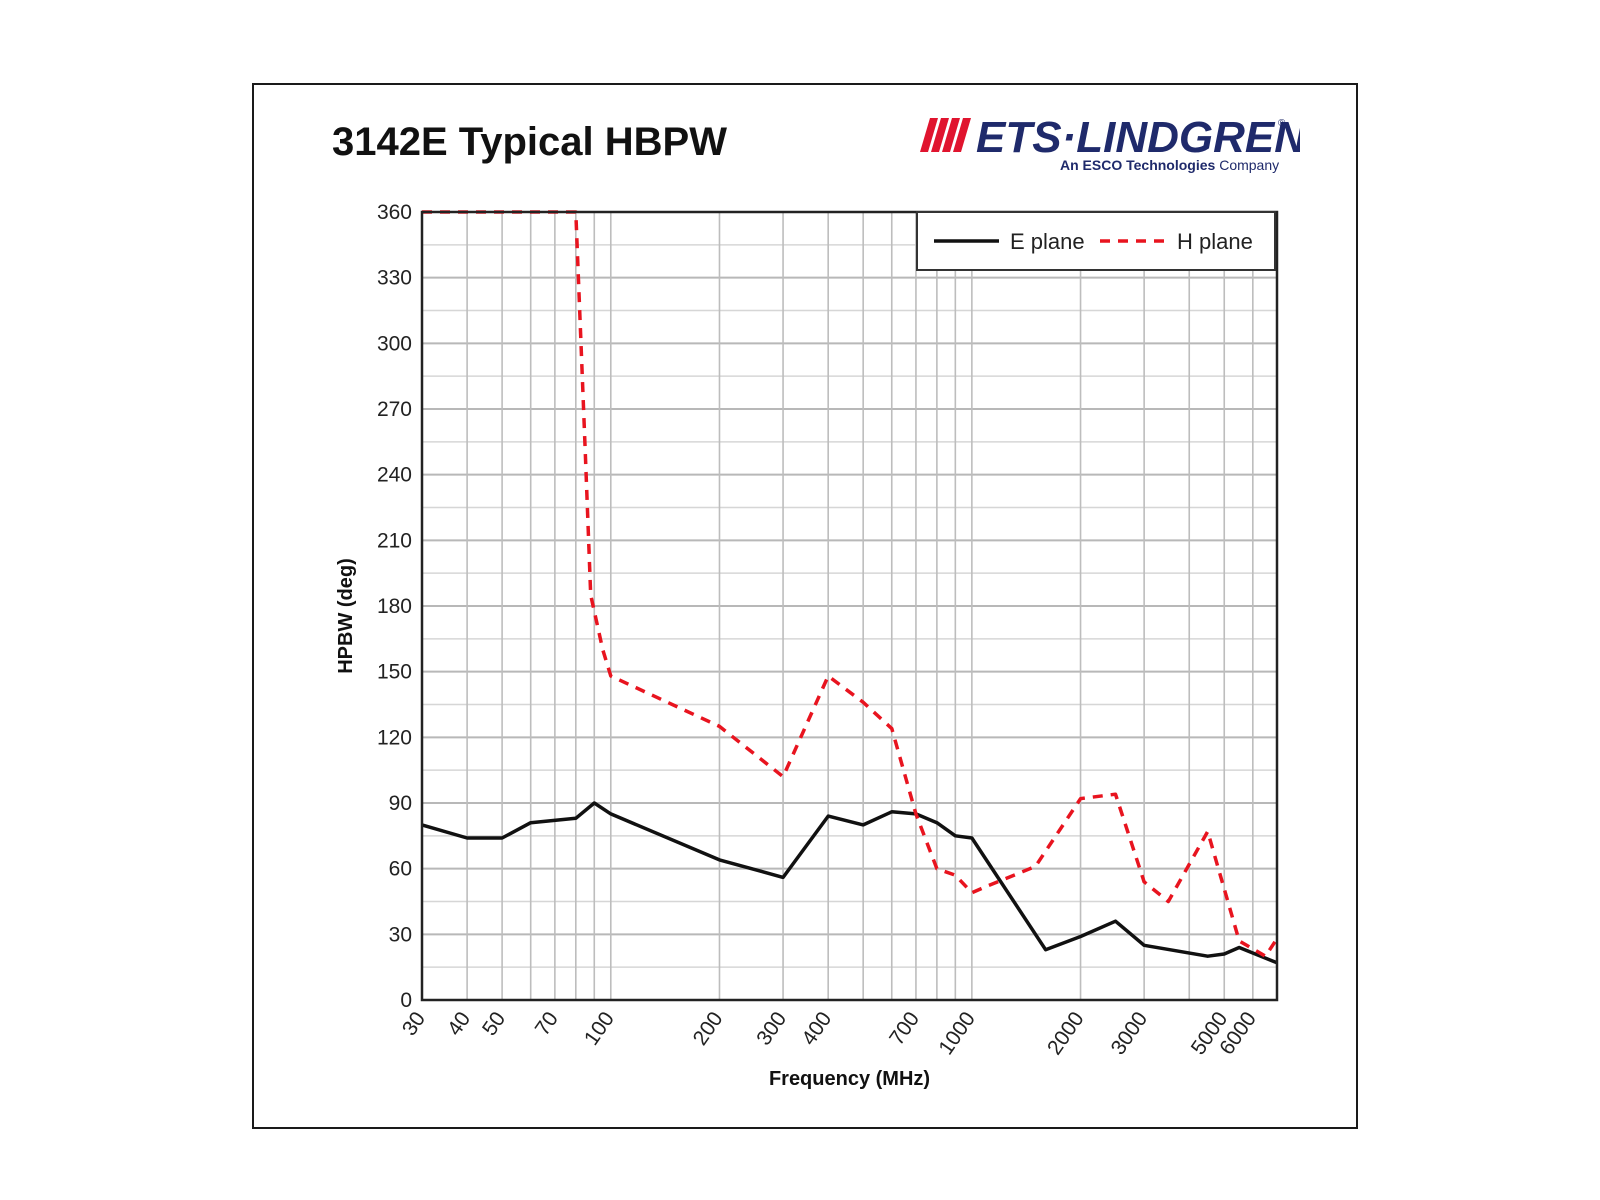 Image resolution: width=1600 pixels, height=1200 pixels. What do you see at coordinates (945, 135) in the screenshot?
I see `logo-mark-icon` at bounding box center [945, 135].